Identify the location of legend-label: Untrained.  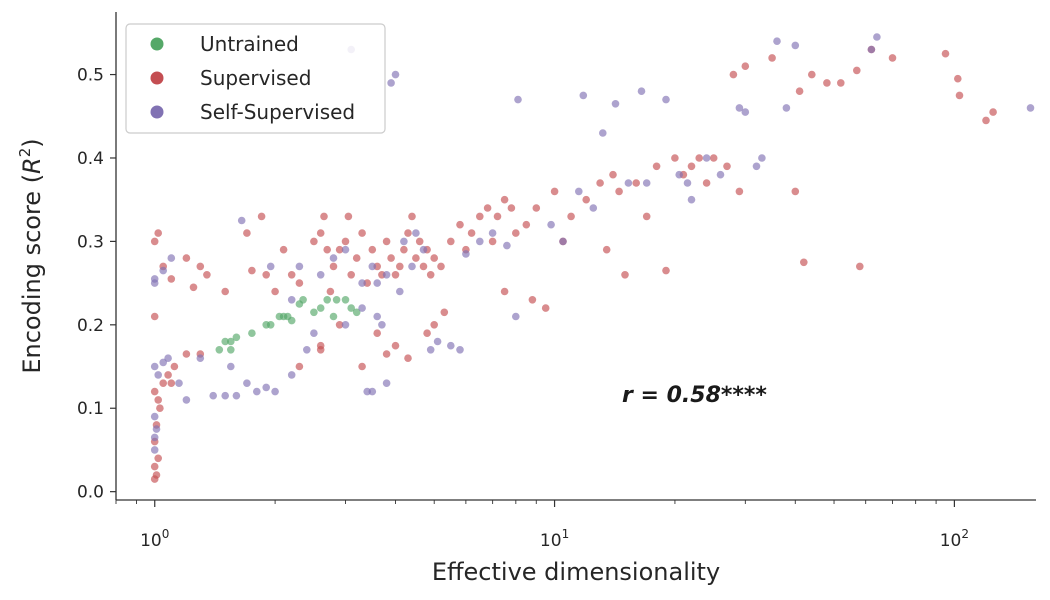
(249, 44).